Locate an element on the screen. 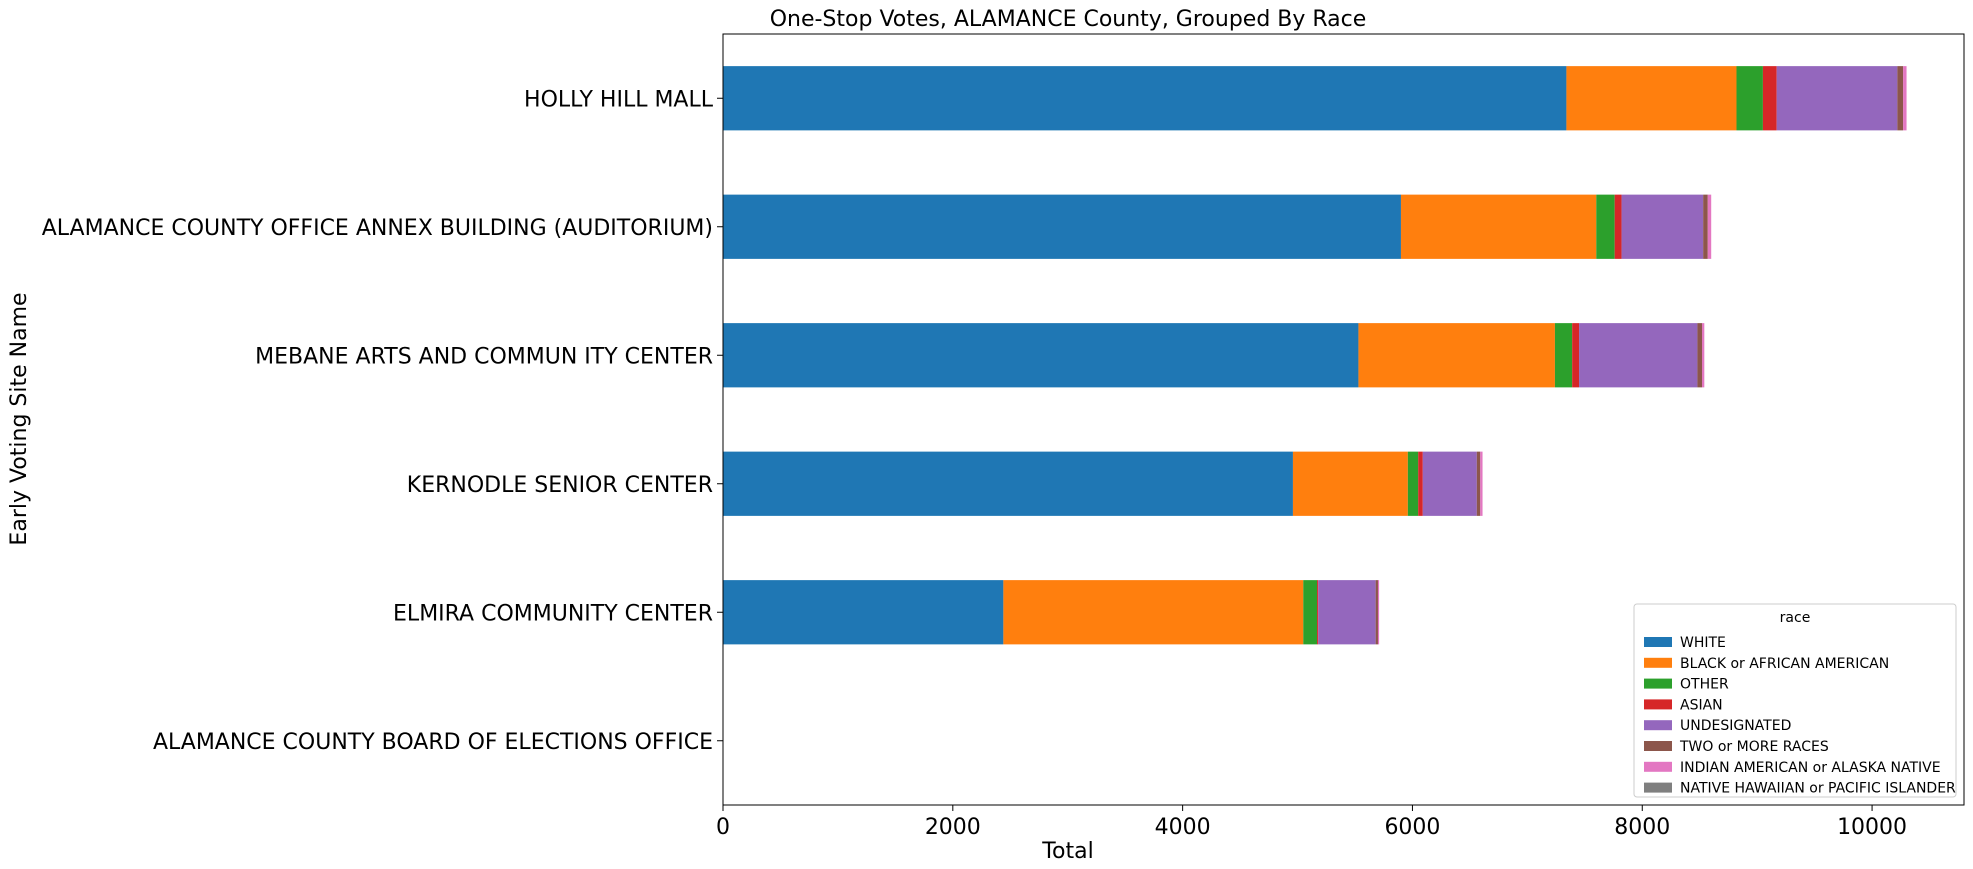  x-tick-label: 8000 is located at coordinates (1642, 827).